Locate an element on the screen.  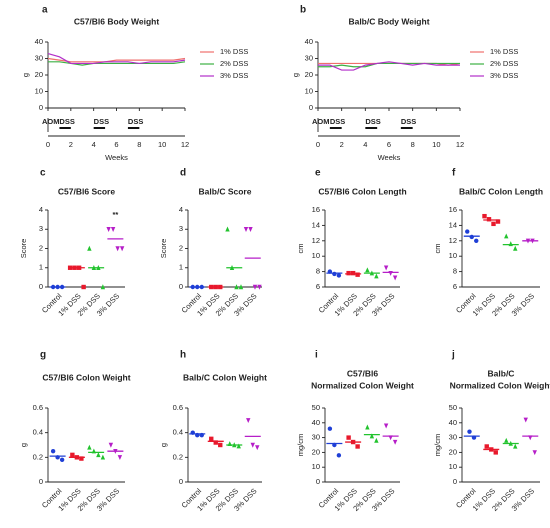
chart-title: C57/Bl6 Body Weight is located at coordinates (116, 21).